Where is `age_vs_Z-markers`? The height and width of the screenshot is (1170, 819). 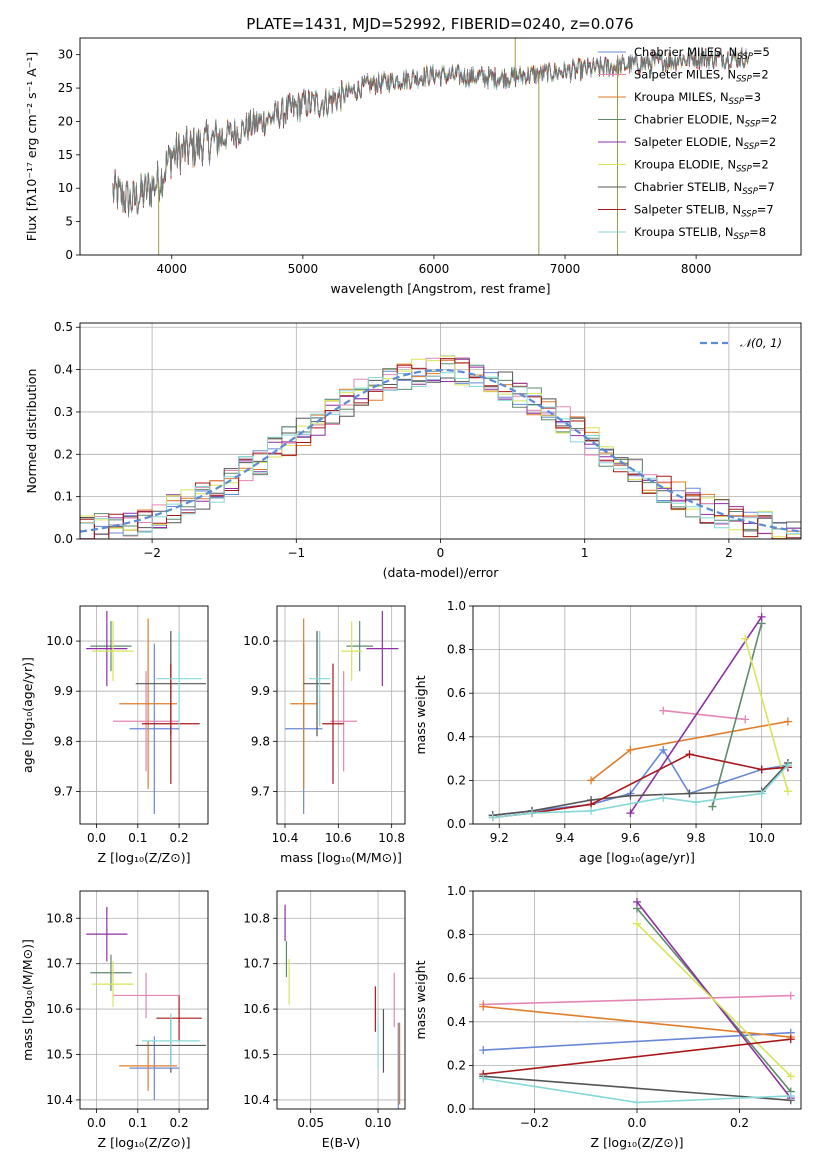
age_vs_Z-markers is located at coordinates (146, 712).